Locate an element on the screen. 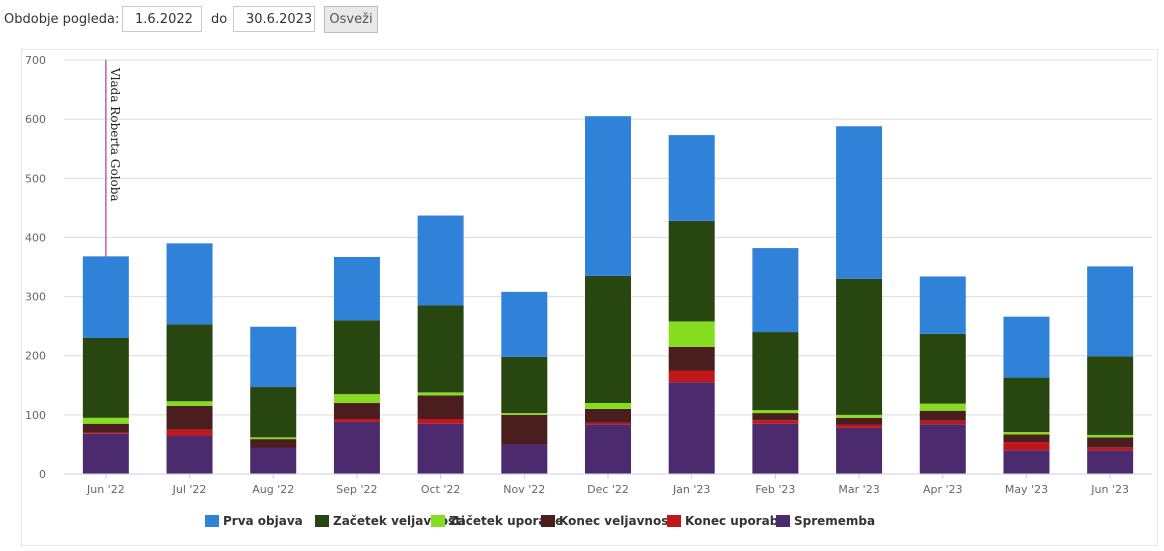  y-tick-label: 300 is located at coordinates (35, 297).